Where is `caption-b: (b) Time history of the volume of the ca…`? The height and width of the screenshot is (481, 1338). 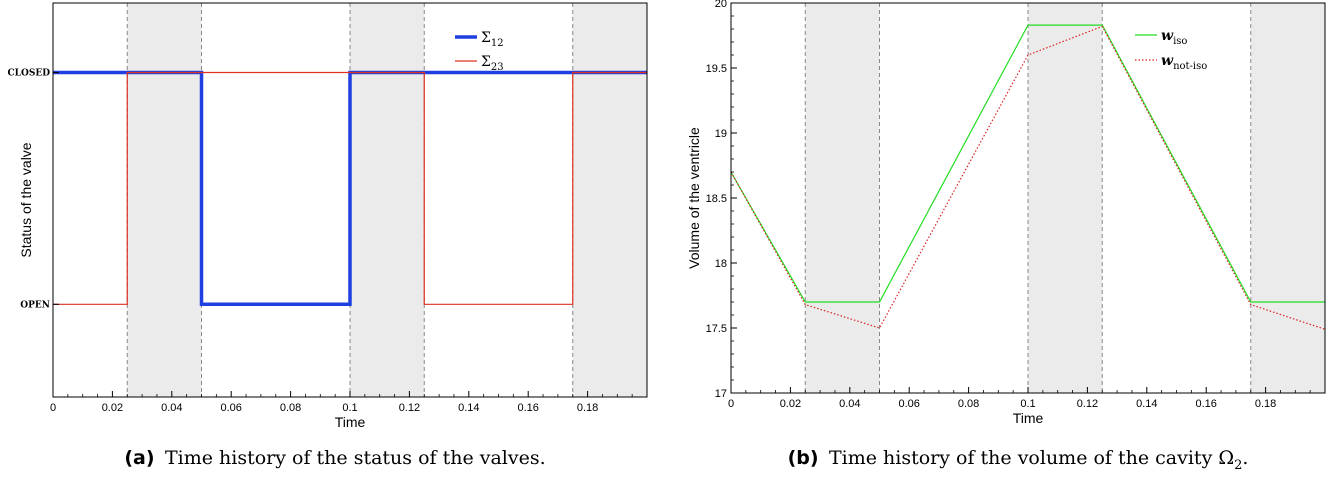
caption-b: (b) Time history of the volume of the ca… is located at coordinates (1018, 460).